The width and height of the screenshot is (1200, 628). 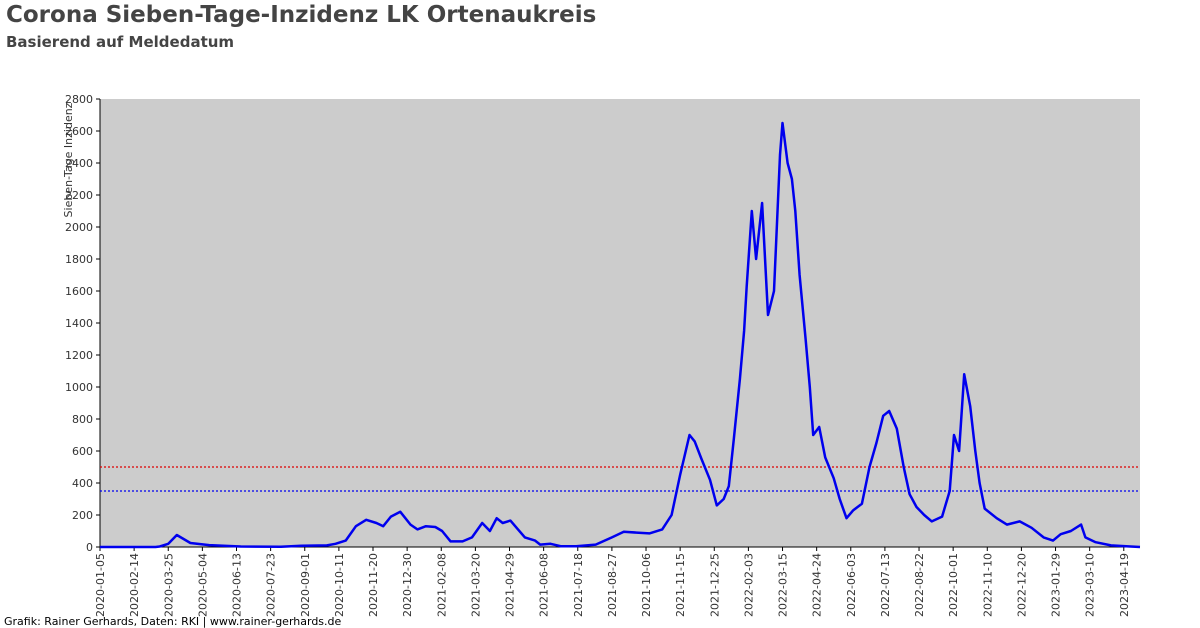 I want to click on y-tick-label: 2600, so click(x=79, y=131).